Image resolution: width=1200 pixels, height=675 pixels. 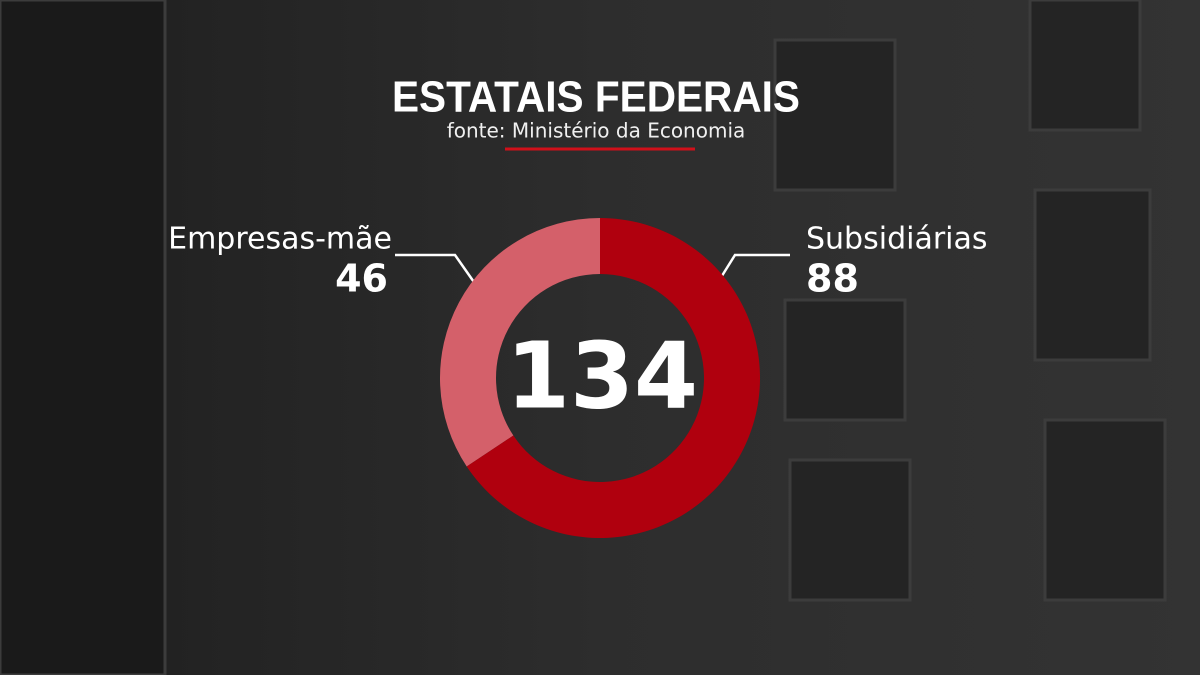 What do you see at coordinates (832, 279) in the screenshot?
I see `data-label: 88` at bounding box center [832, 279].